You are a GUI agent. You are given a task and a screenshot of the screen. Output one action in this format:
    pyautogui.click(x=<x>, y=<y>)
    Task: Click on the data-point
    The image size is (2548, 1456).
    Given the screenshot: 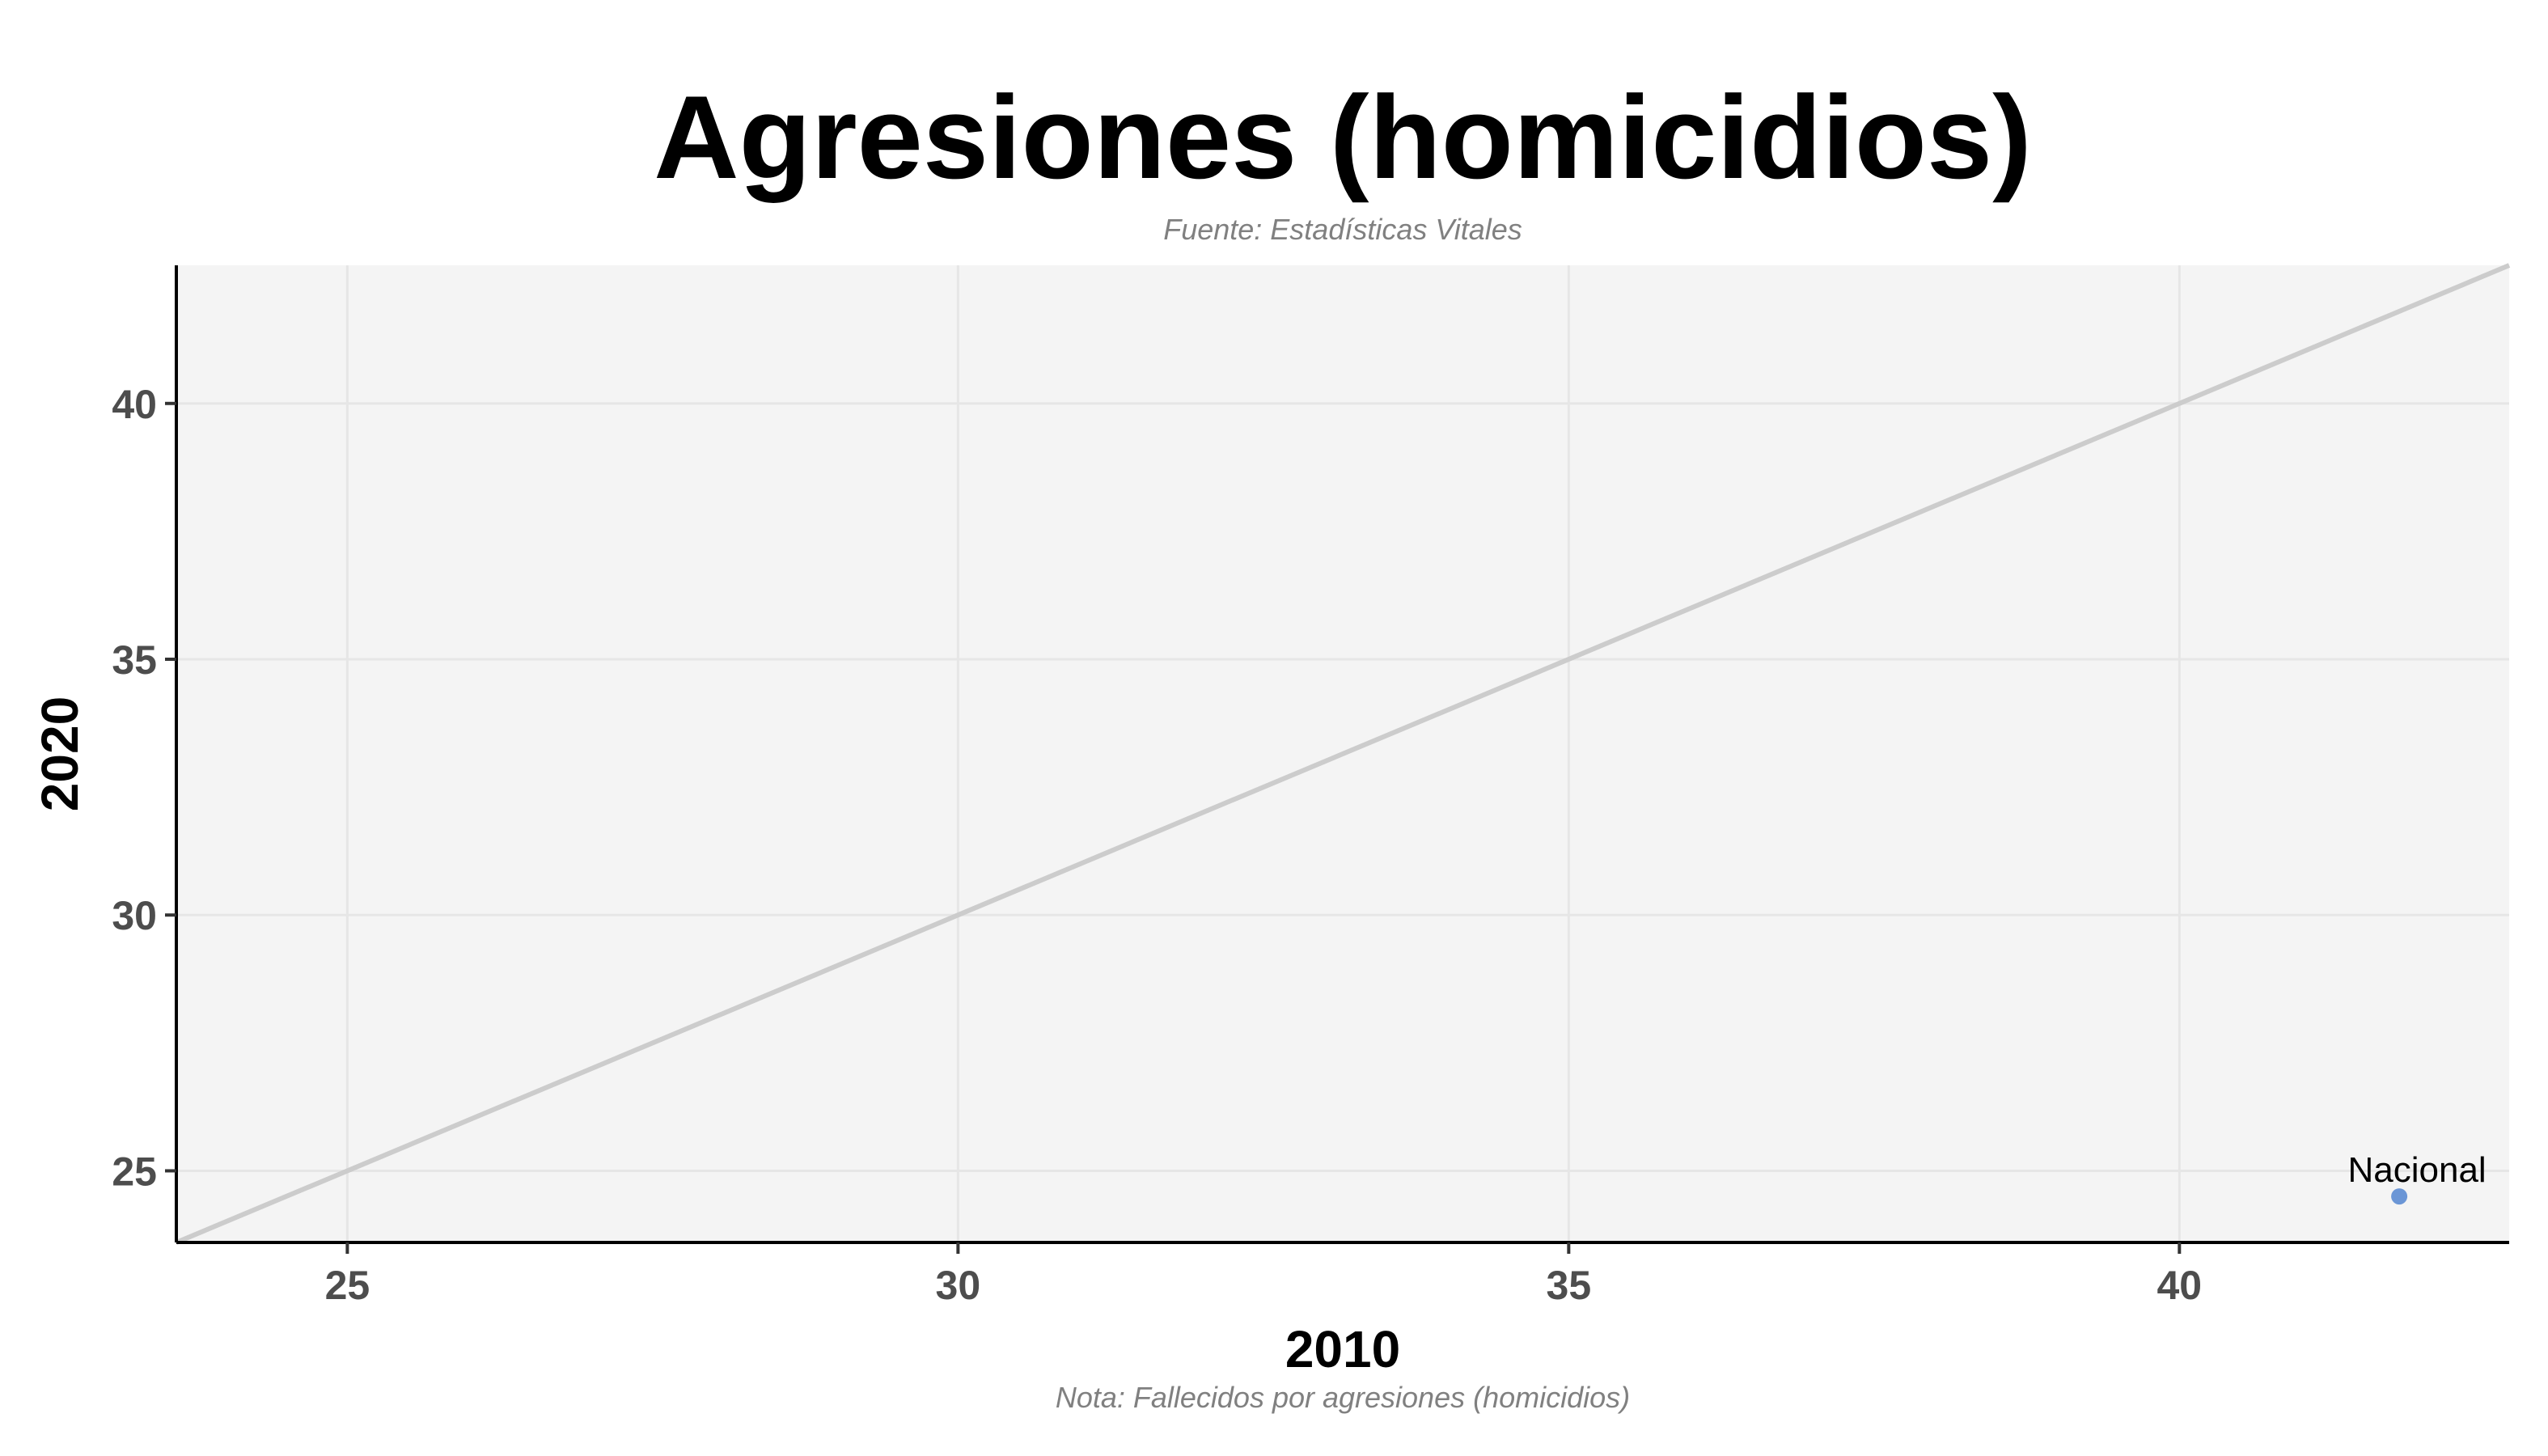 What is the action you would take?
    pyautogui.click(x=2400, y=1196)
    